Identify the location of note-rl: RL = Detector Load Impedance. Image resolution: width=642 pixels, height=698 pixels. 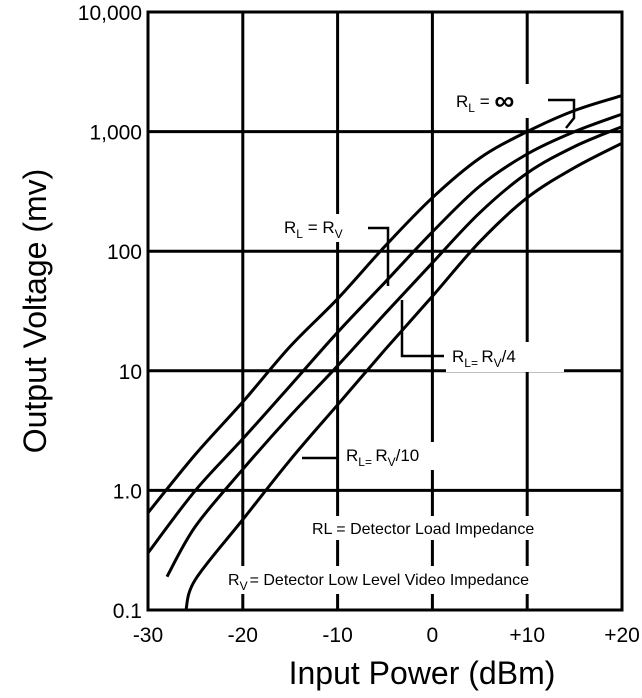
(423, 529).